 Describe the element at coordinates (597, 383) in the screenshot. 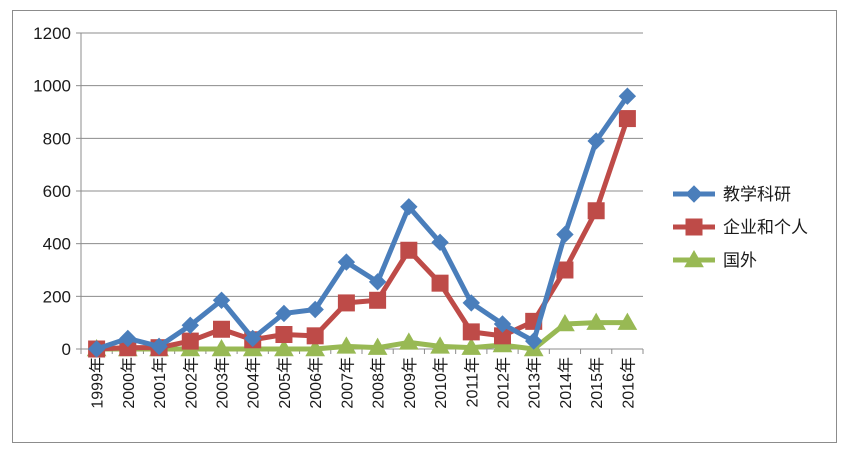

I see `x-tick-label: 2015年` at that location.